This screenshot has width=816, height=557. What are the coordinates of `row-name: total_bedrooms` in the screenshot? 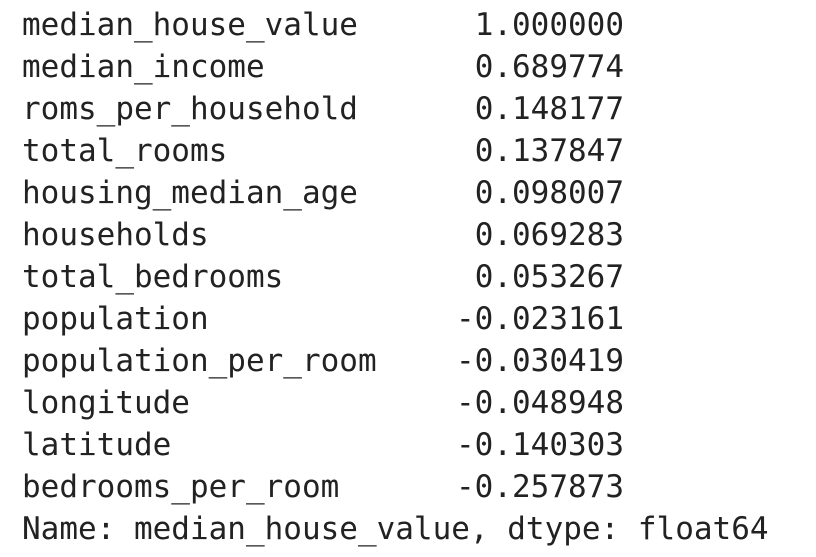 It's located at (153, 277).